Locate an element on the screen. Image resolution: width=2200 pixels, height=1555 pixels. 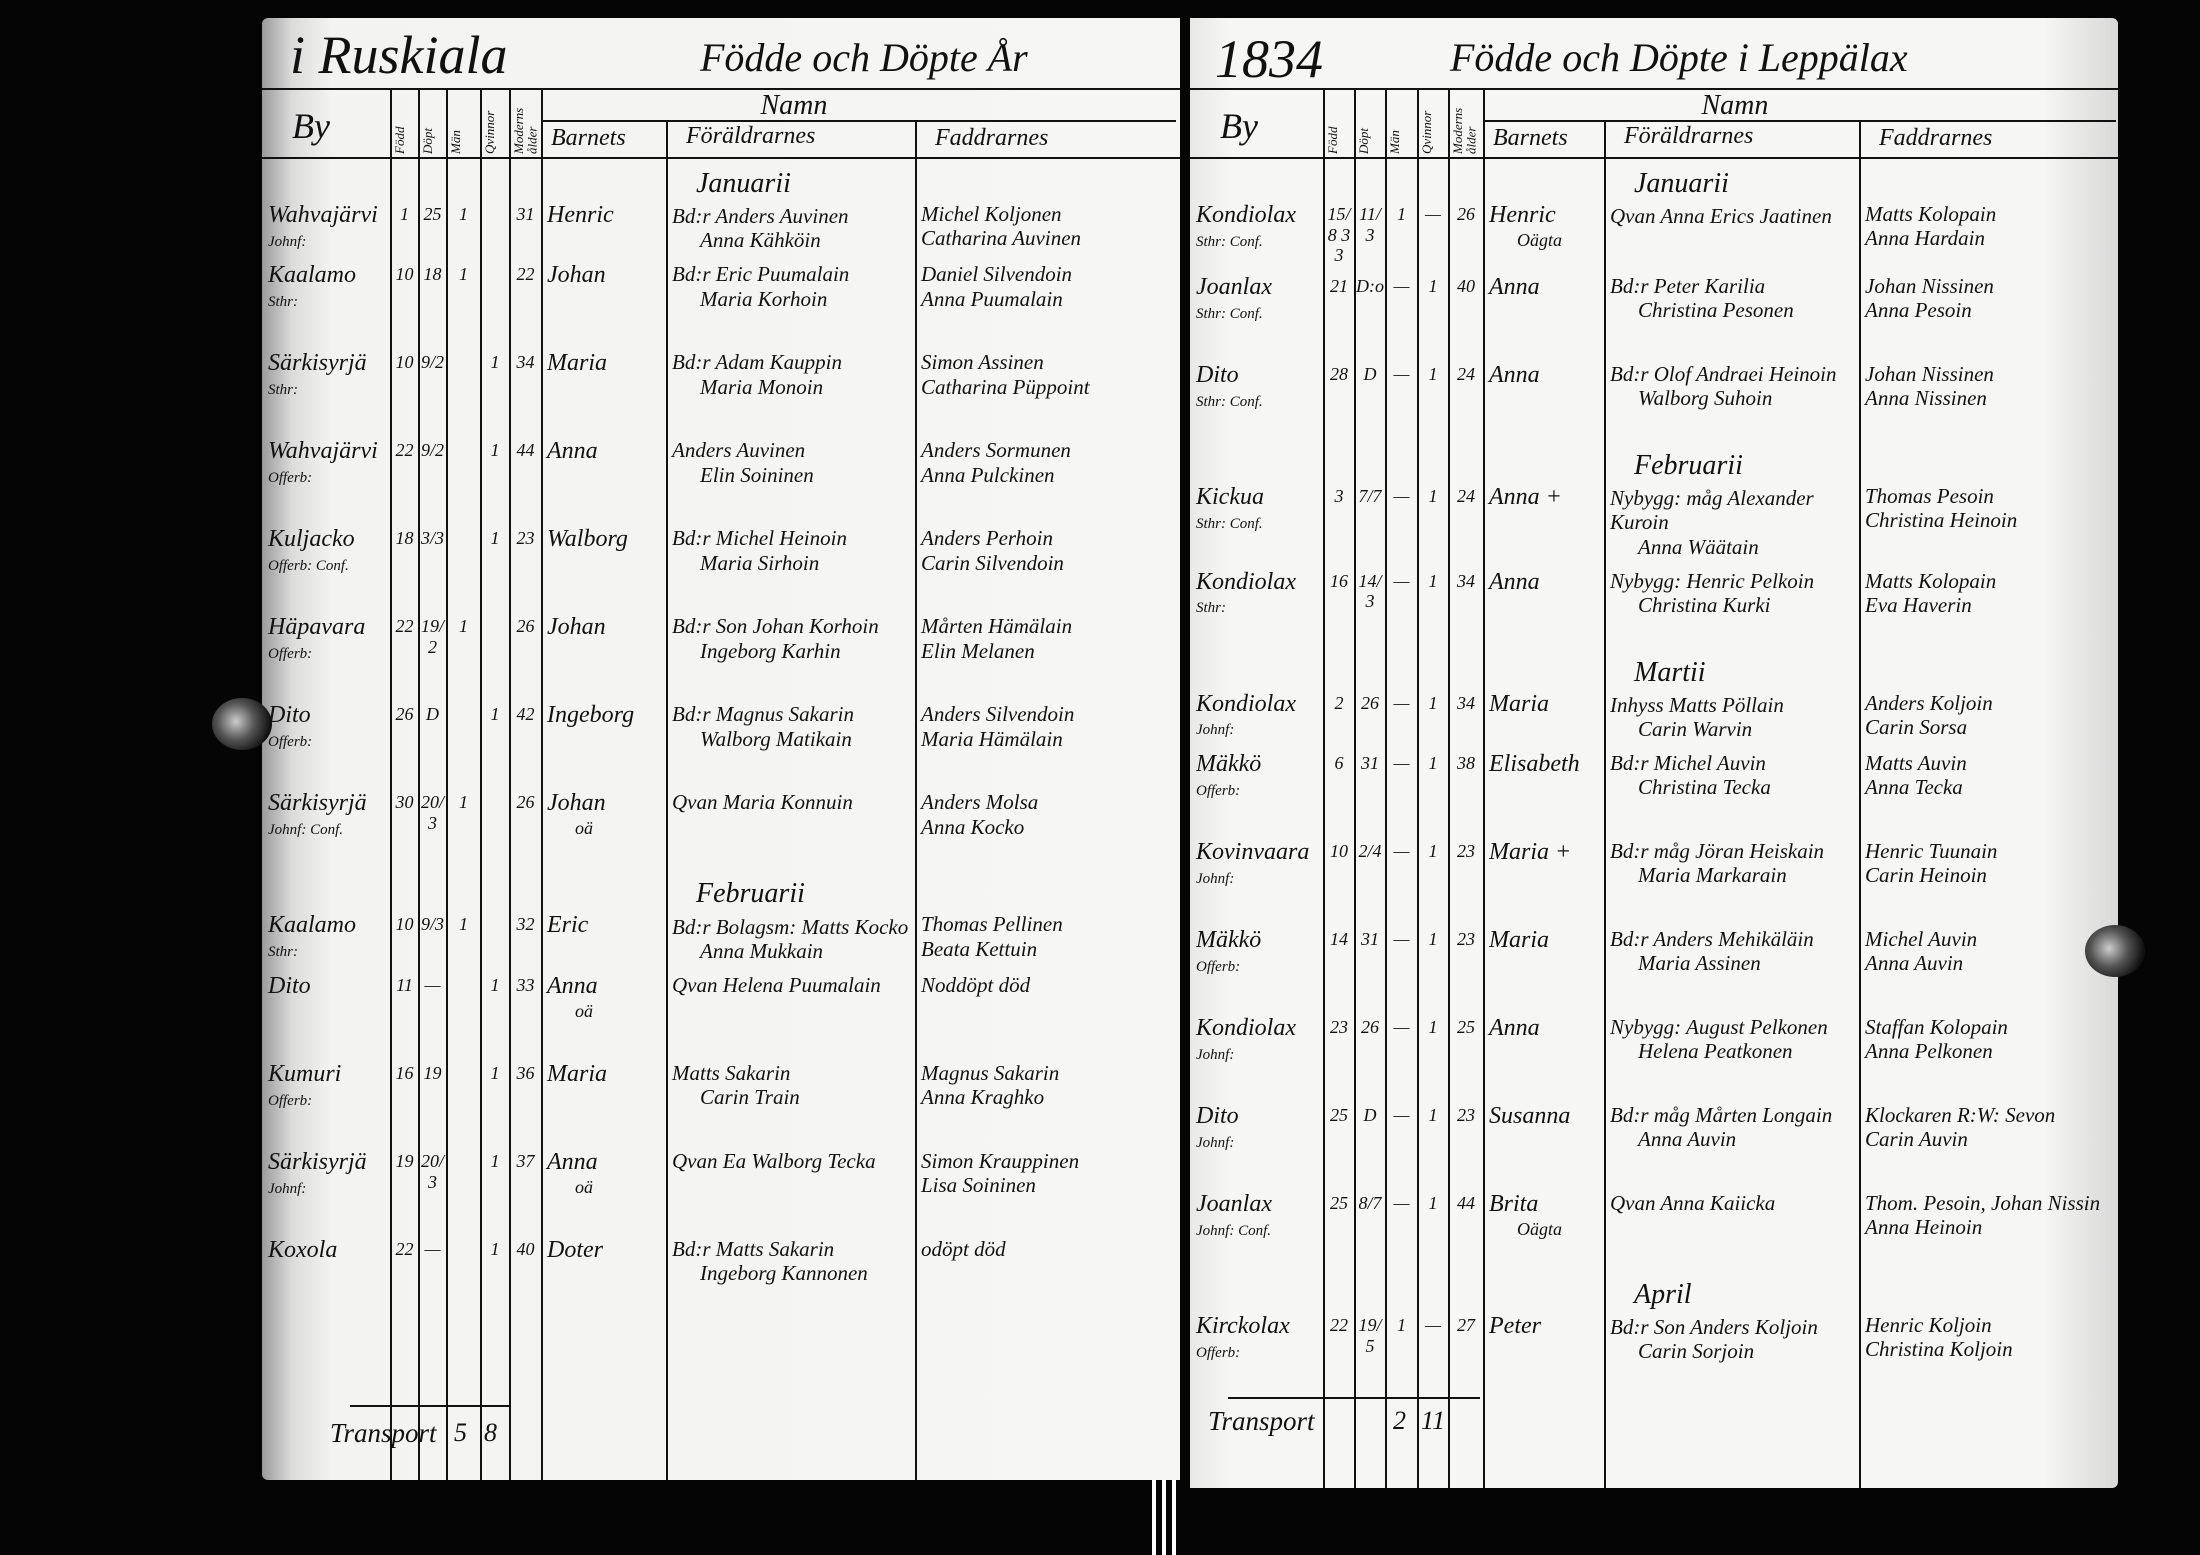
parent-line: Christina Tecka is located at coordinates (1704, 787).